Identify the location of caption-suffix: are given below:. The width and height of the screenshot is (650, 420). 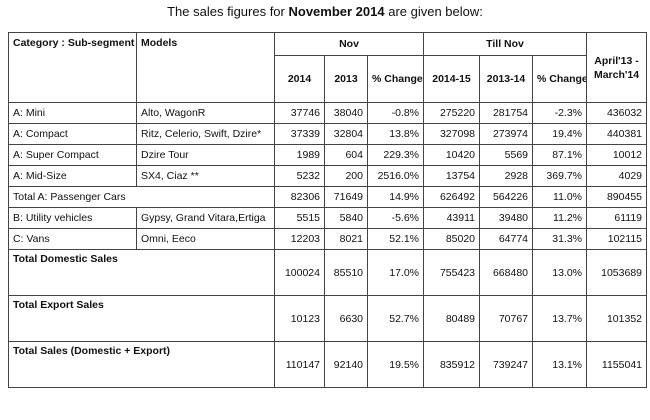
(433, 11).